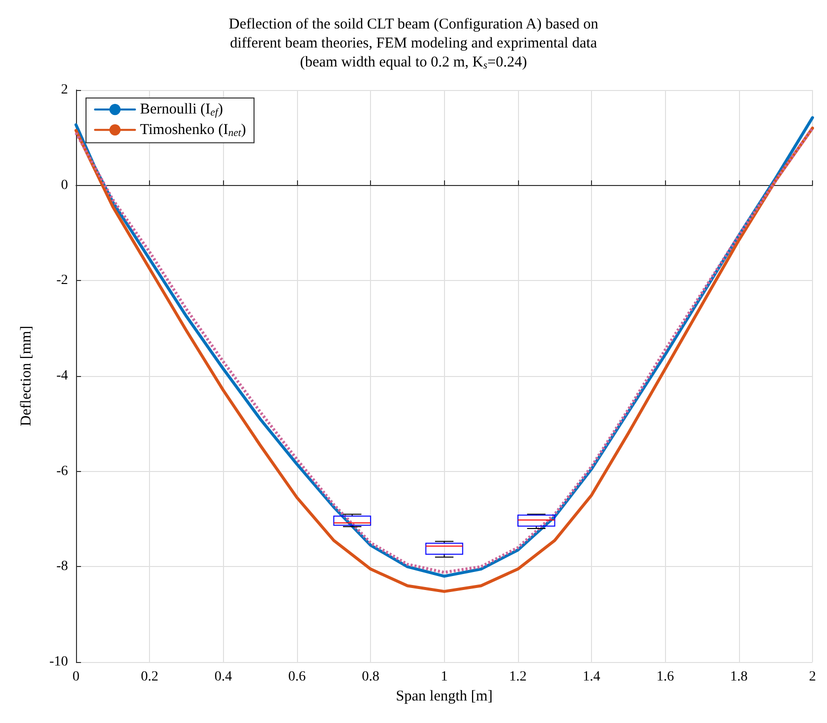 The width and height of the screenshot is (827, 723). I want to click on x-tick-label: 0.8, so click(371, 677).